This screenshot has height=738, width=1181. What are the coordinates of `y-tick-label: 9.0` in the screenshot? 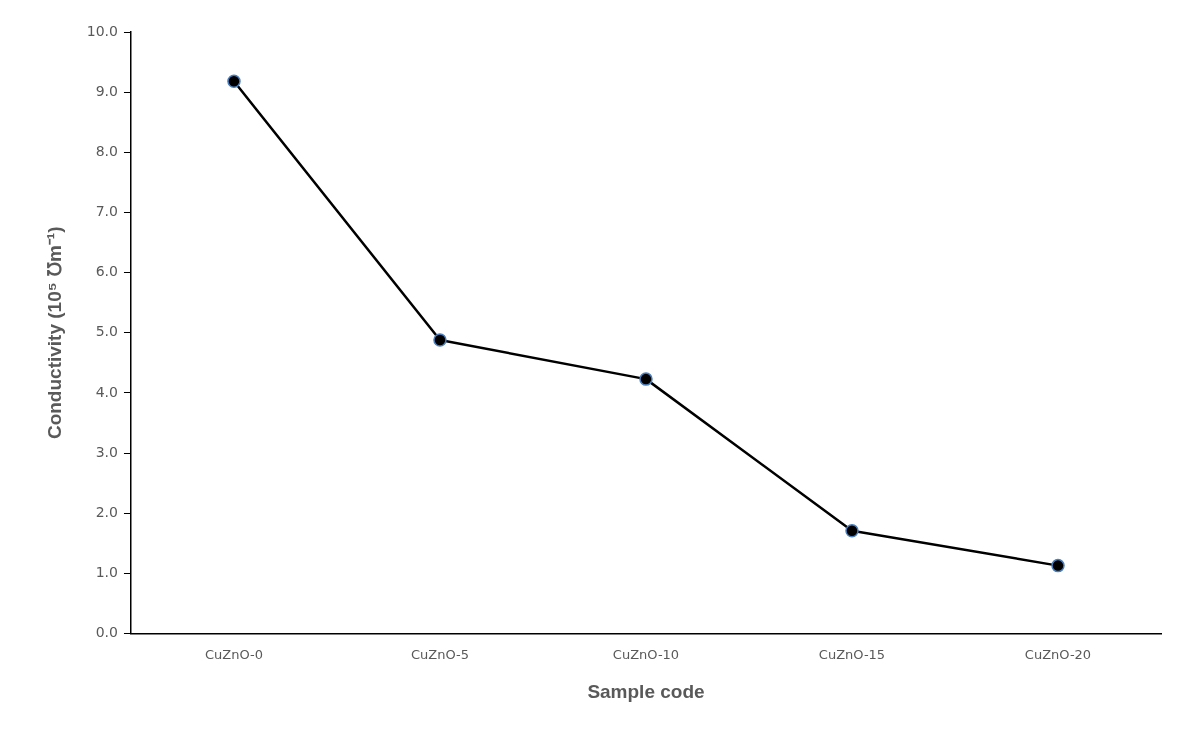 It's located at (106, 90).